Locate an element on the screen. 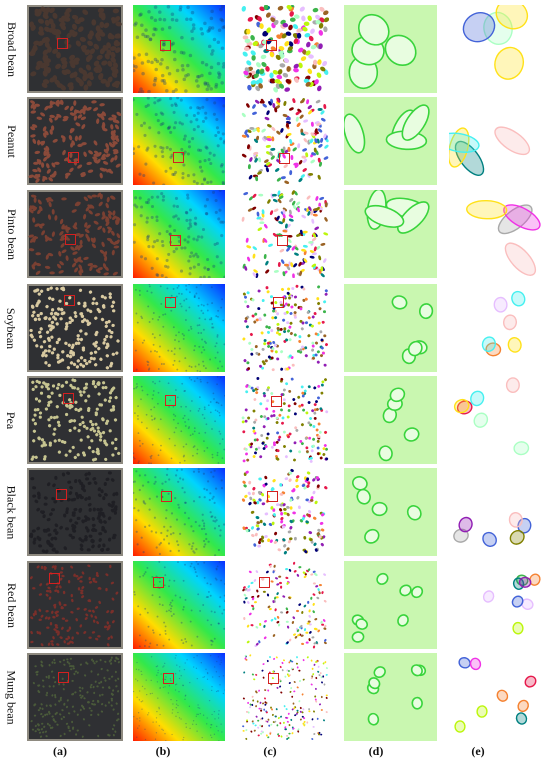 The height and width of the screenshot is (765, 550). row-label-text: Peanut is located at coordinates (11, 141).